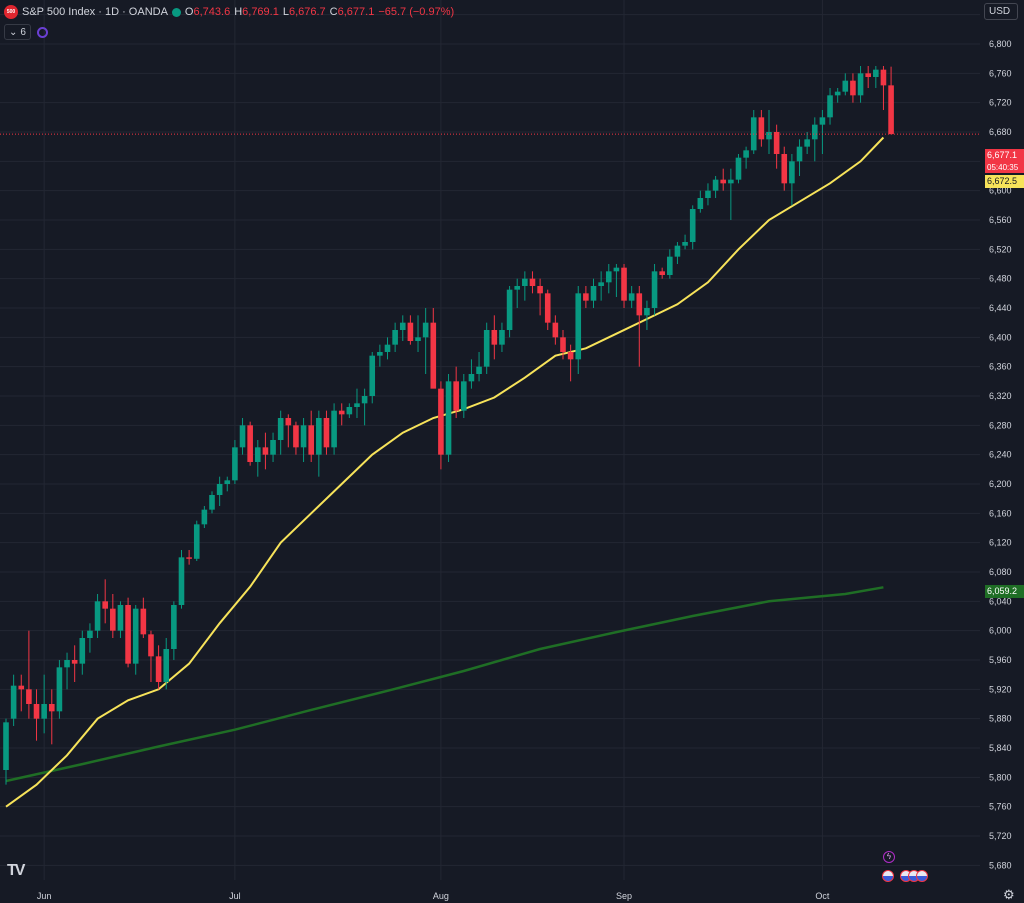 The image size is (1024, 903). Describe the element at coordinates (1000, 249) in the screenshot. I see `price-tick-label: 6,520` at that location.